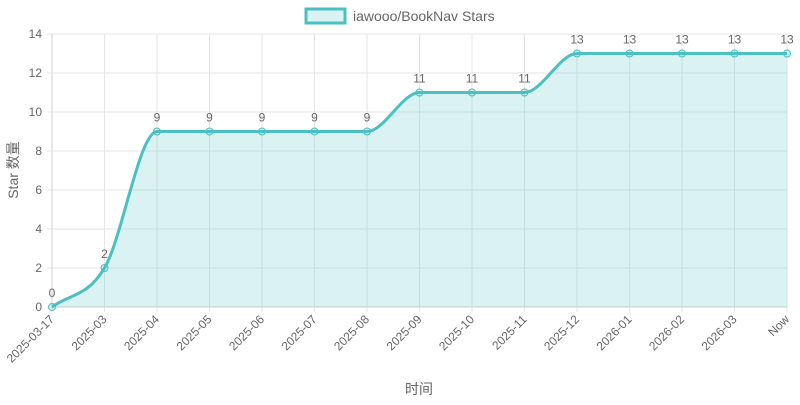 The height and width of the screenshot is (405, 800). I want to click on data-label: 0, so click(52, 293).